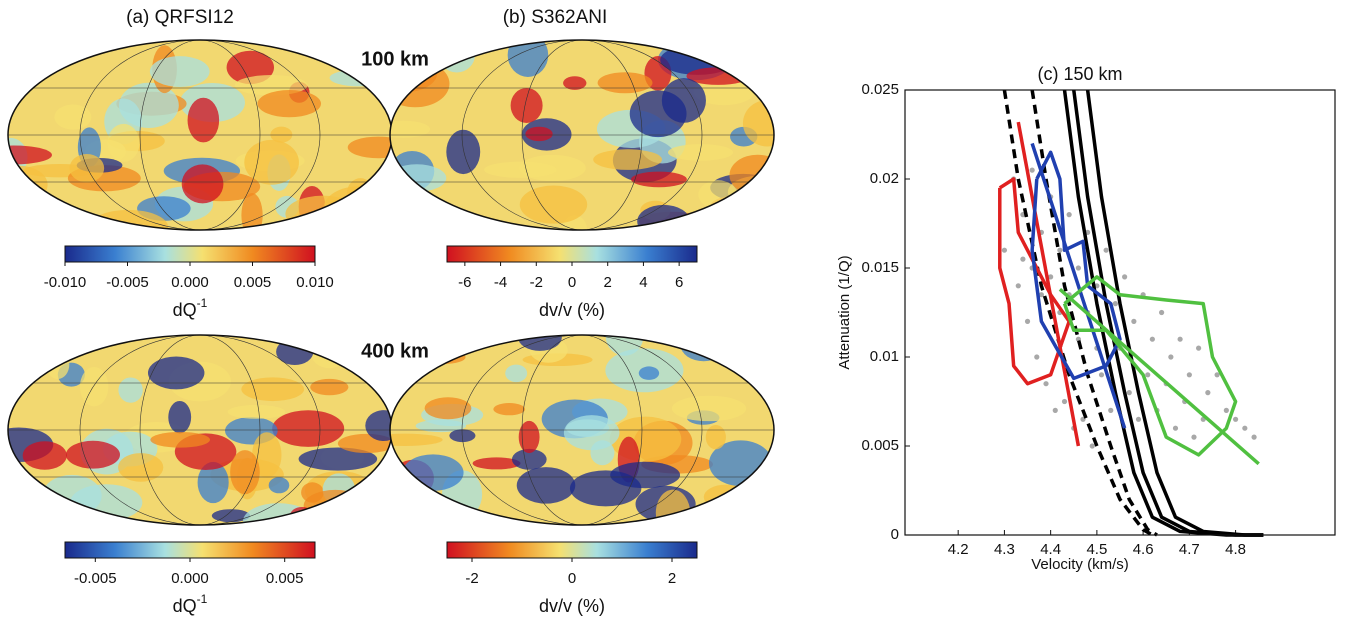 The height and width of the screenshot is (624, 1349). I want to click on x-tick-label: 4.3, so click(1004, 549).